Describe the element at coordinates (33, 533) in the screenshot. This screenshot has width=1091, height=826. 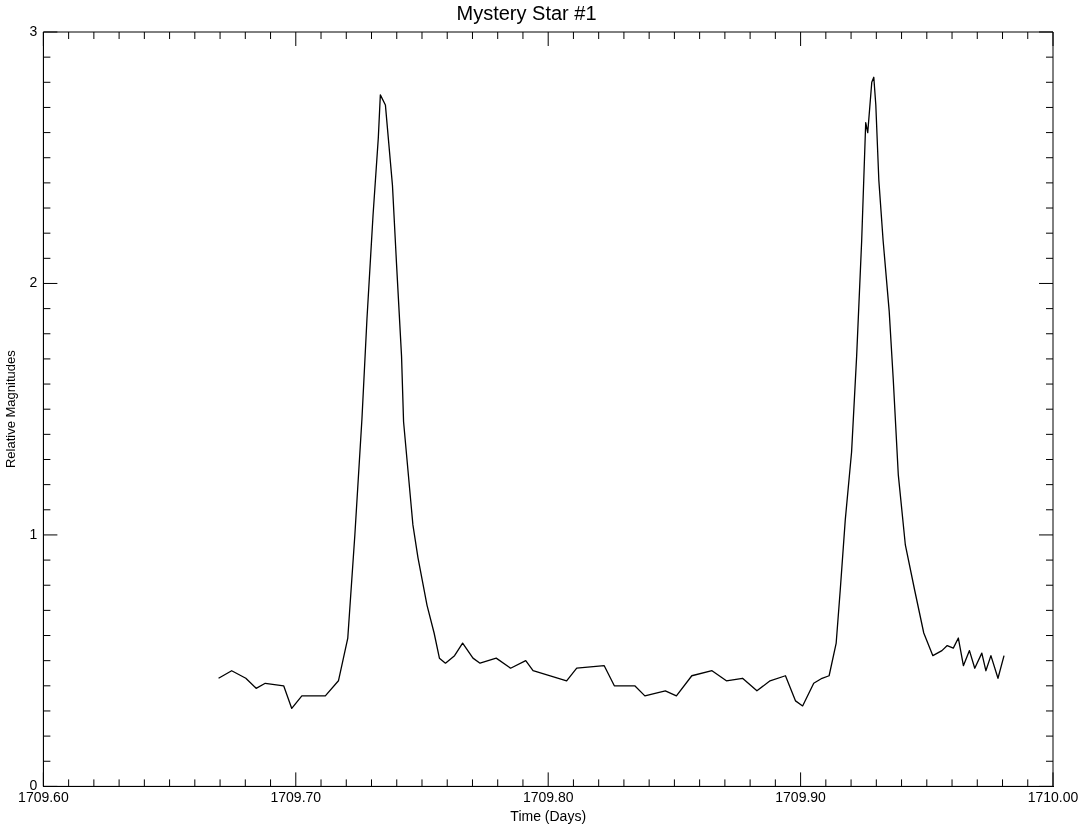
I see `y-tick-label: 1` at that location.